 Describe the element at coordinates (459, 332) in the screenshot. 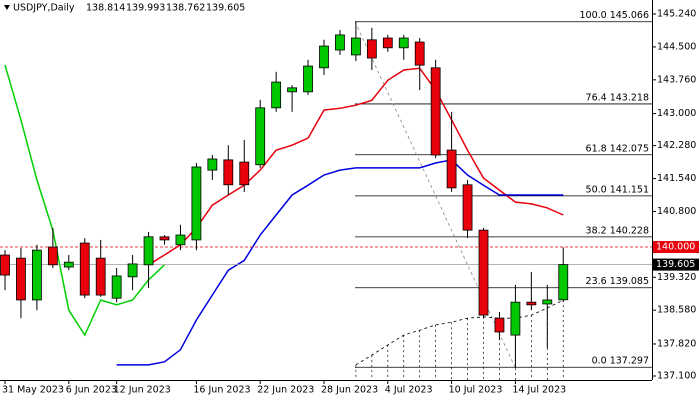

I see `indicator-line` at that location.